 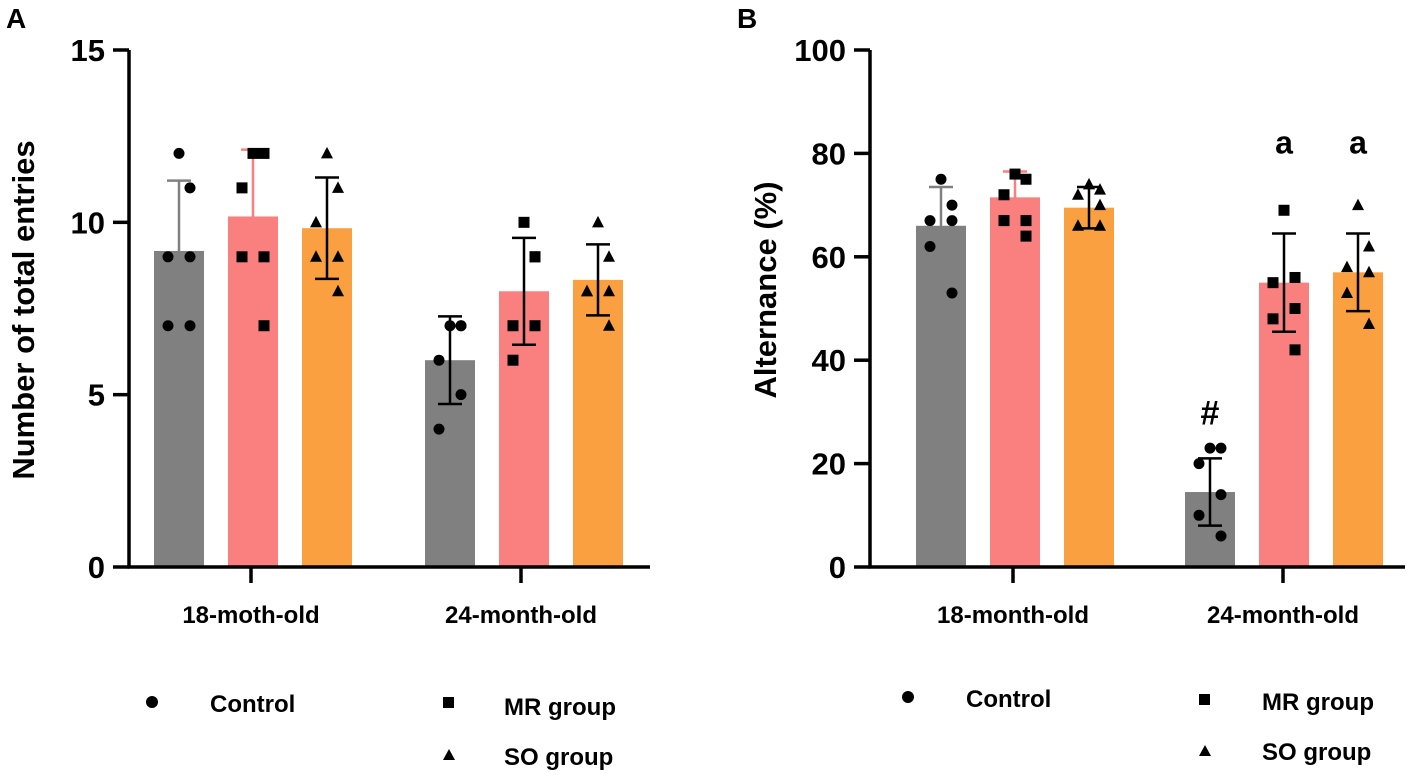 What do you see at coordinates (1138, 726) in the screenshot?
I see `legend-b: Control MR group SO group` at bounding box center [1138, 726].